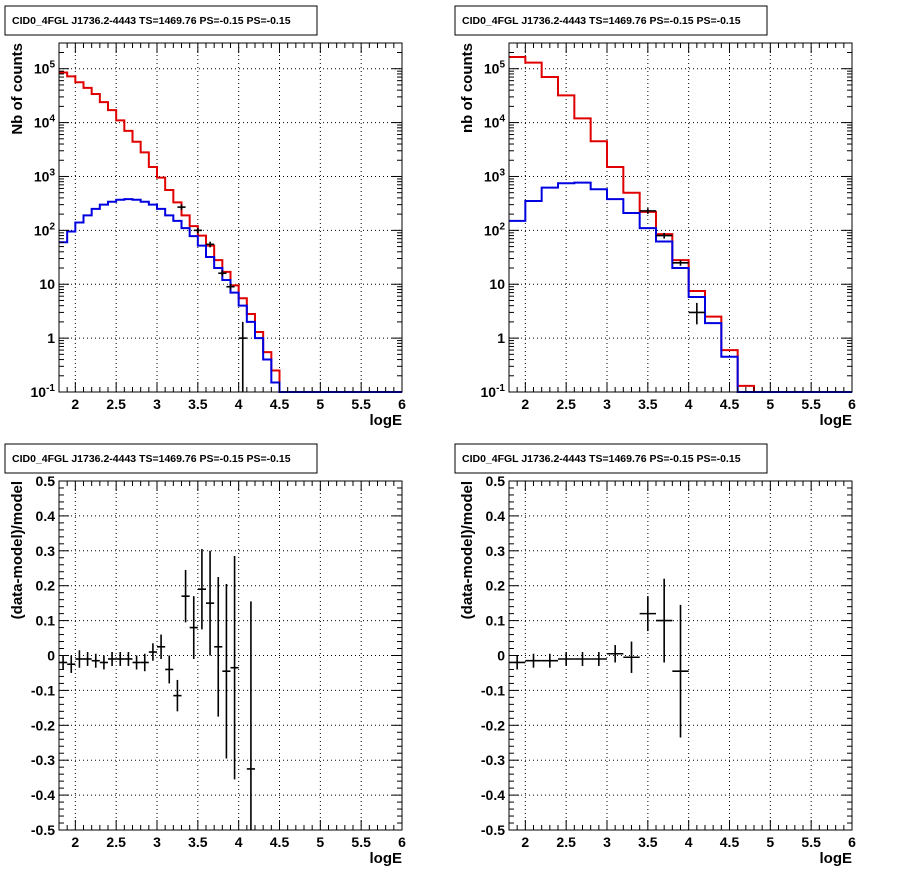 The image size is (898, 875). Describe the element at coordinates (17, 89) in the screenshot. I see `y-axis-label: Nb of counts` at that location.